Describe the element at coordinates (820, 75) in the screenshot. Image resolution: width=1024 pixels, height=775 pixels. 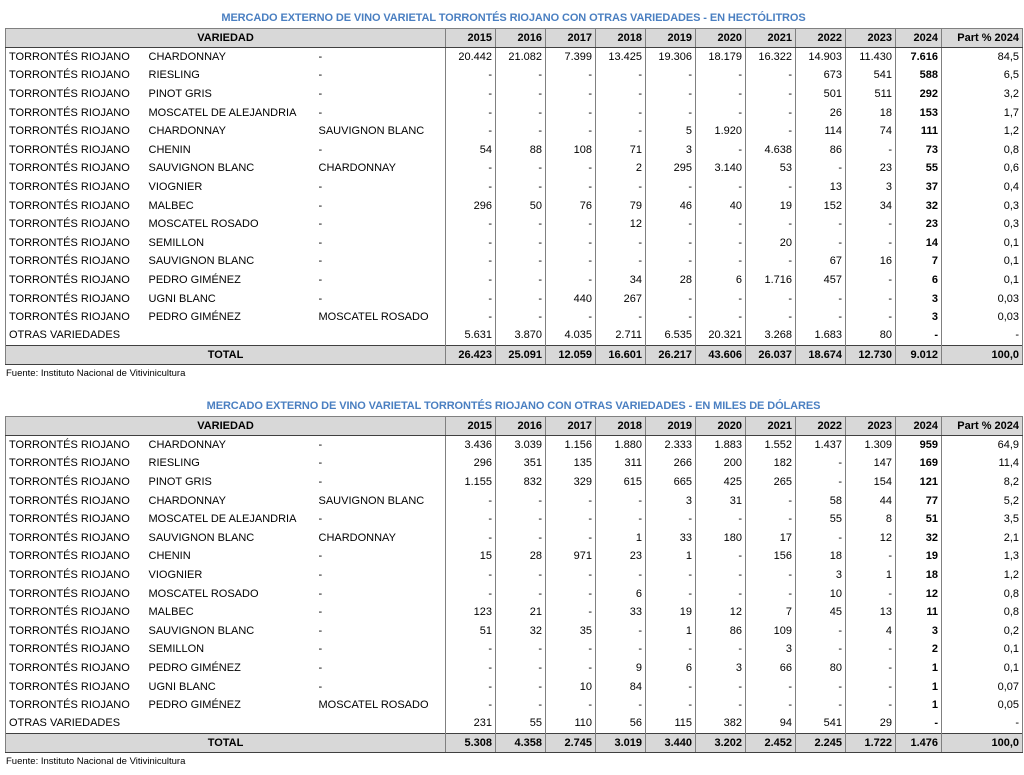
I see `value-cell: 673` at that location.